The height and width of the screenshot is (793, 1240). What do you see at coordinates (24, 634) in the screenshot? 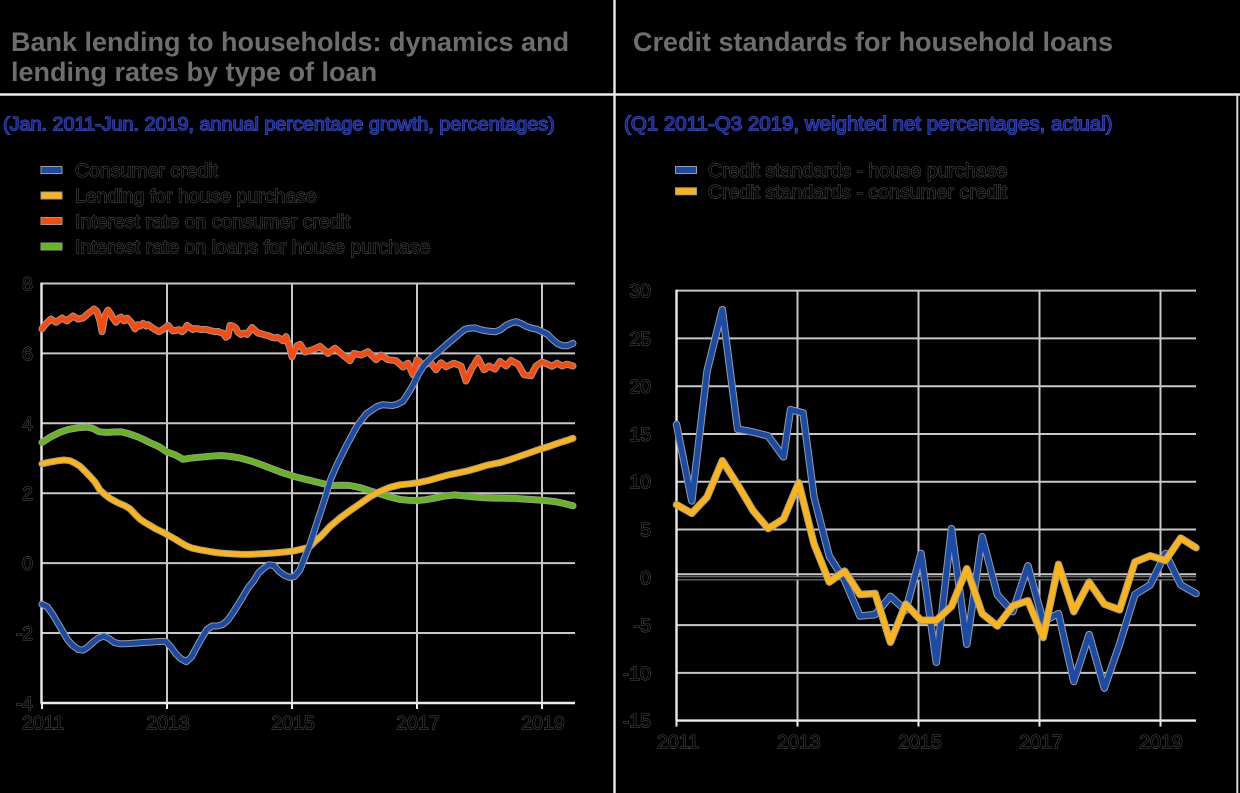
I see `svg-text: -2` at bounding box center [24, 634].